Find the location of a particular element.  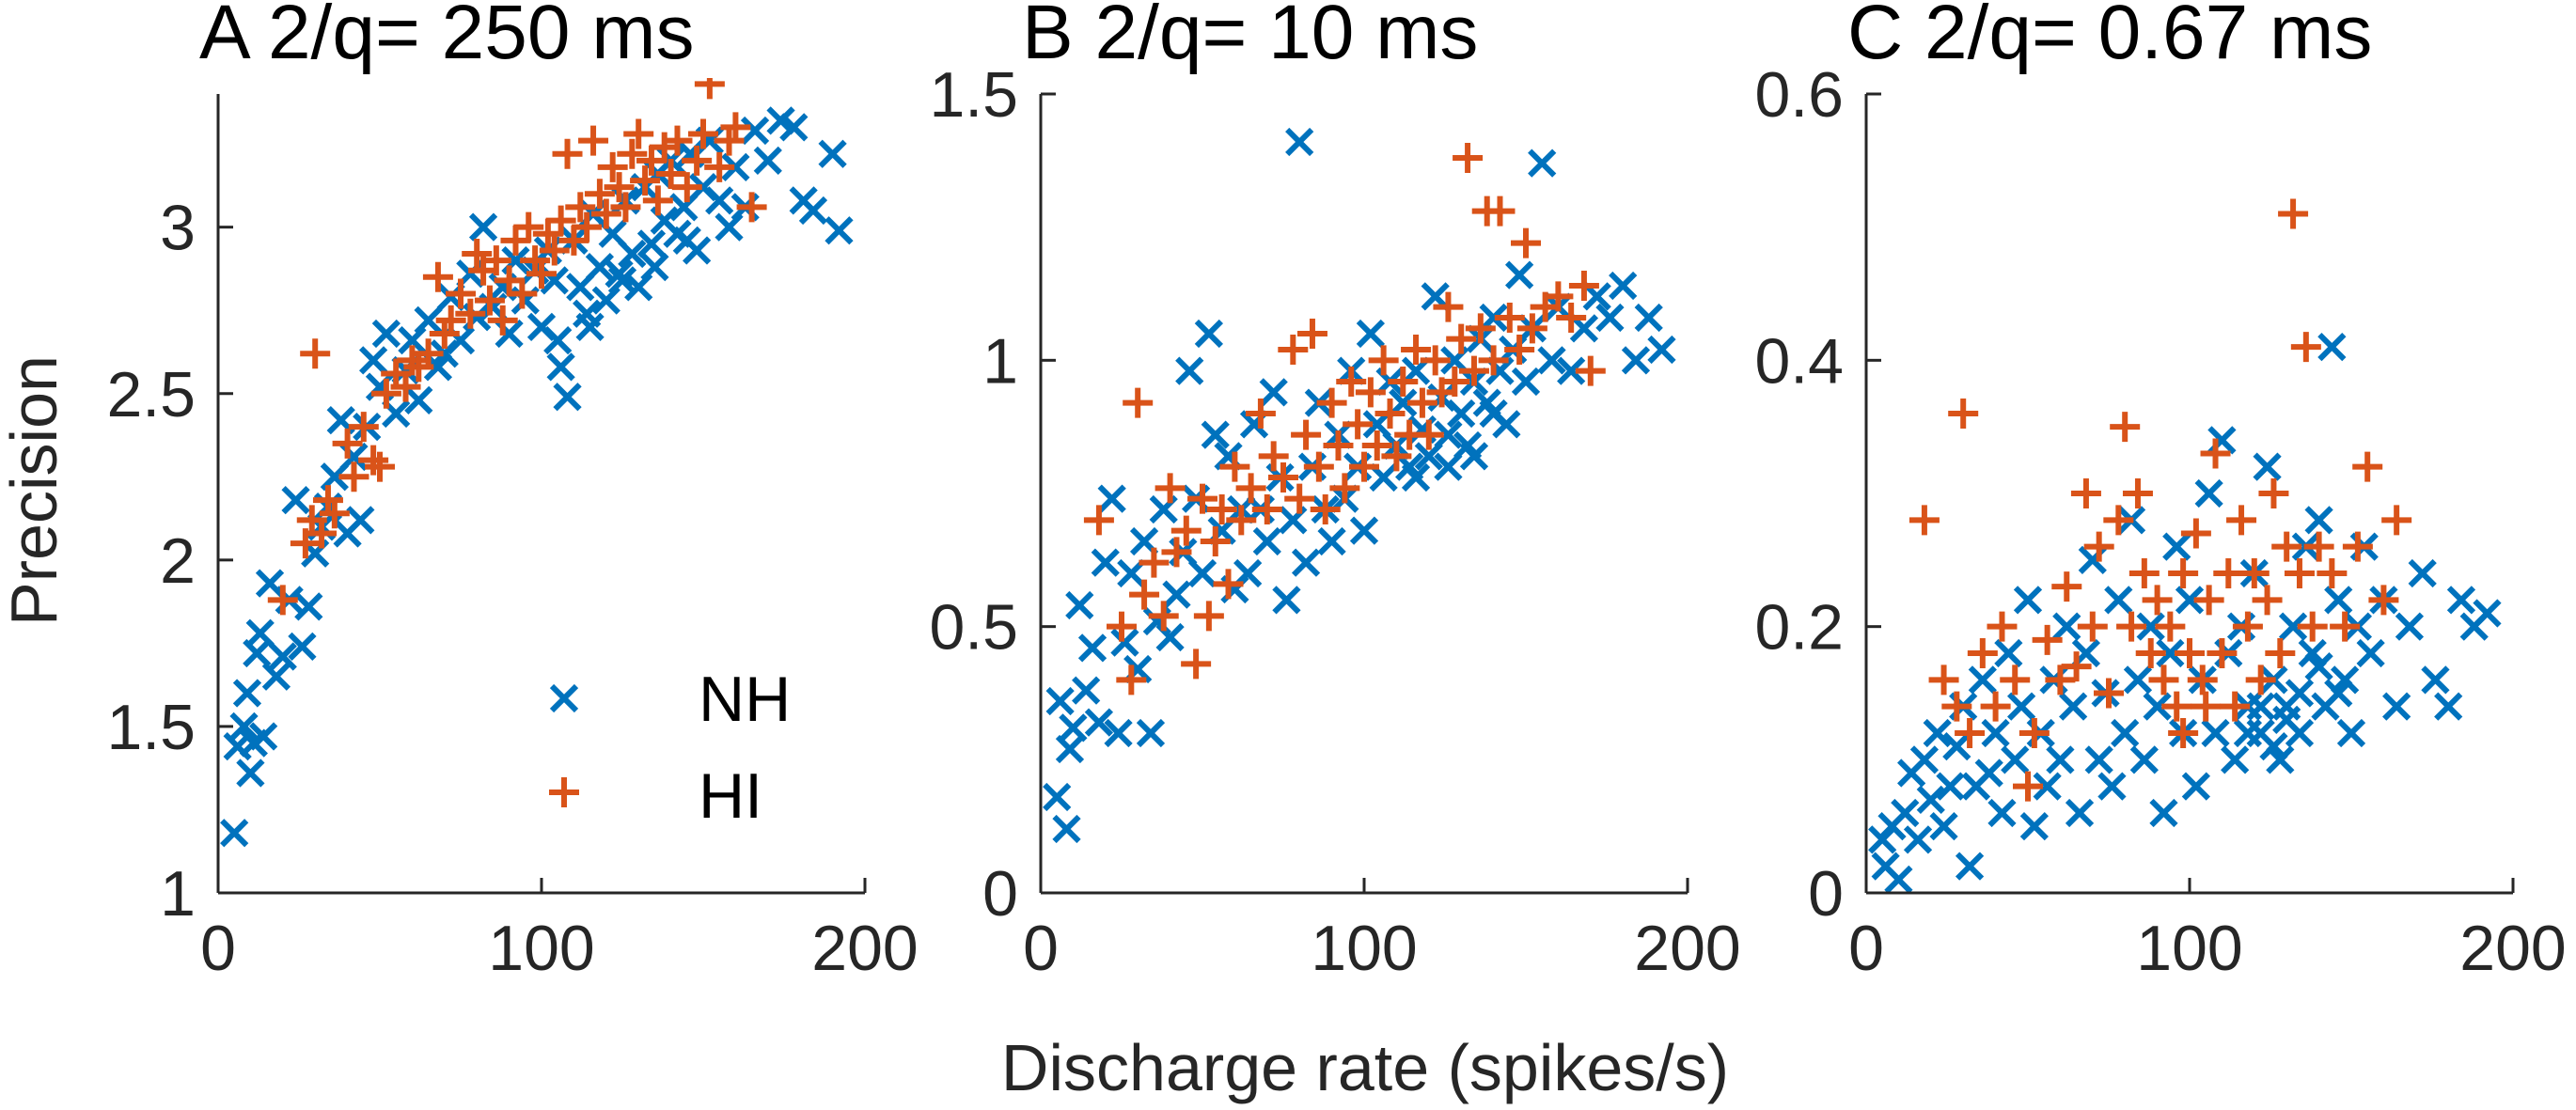

y-tick-label: 0 is located at coordinates (1000, 894).